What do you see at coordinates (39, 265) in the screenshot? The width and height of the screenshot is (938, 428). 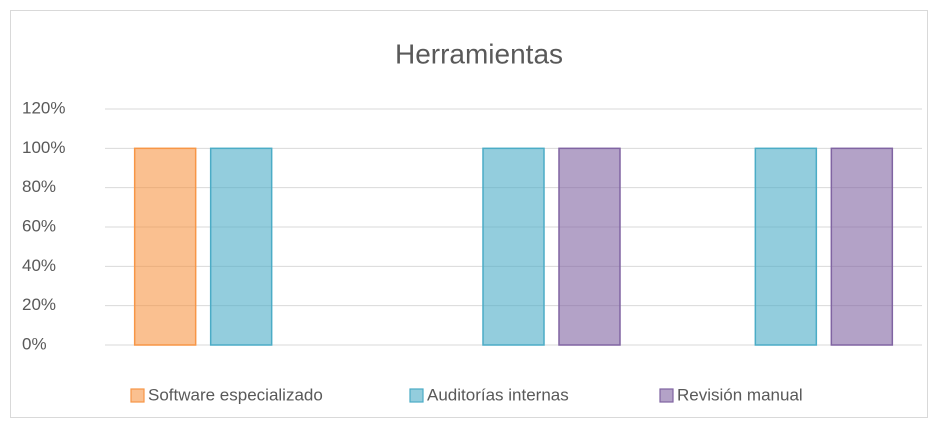 I see `y-tick-label: 40%` at bounding box center [39, 265].